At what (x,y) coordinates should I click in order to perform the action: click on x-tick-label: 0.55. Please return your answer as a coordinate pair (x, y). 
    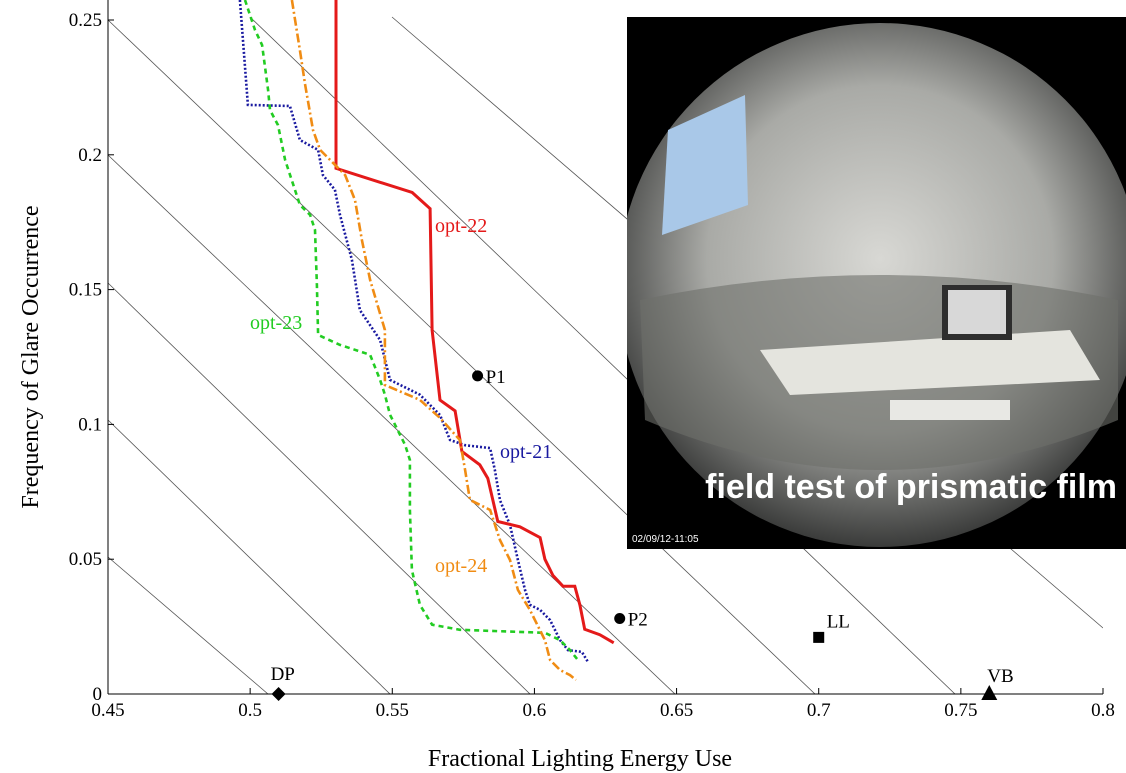
    Looking at the image, I should click on (392, 710).